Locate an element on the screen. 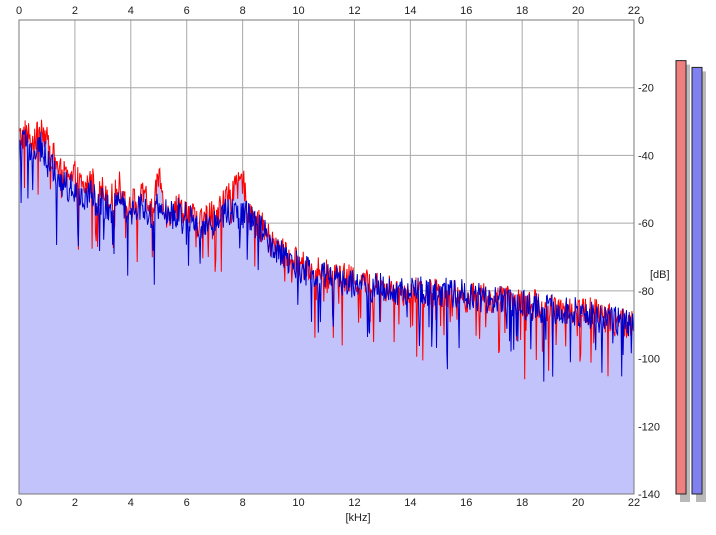 The image size is (716, 535). bottom-tick-label-2: 4 is located at coordinates (131, 503).